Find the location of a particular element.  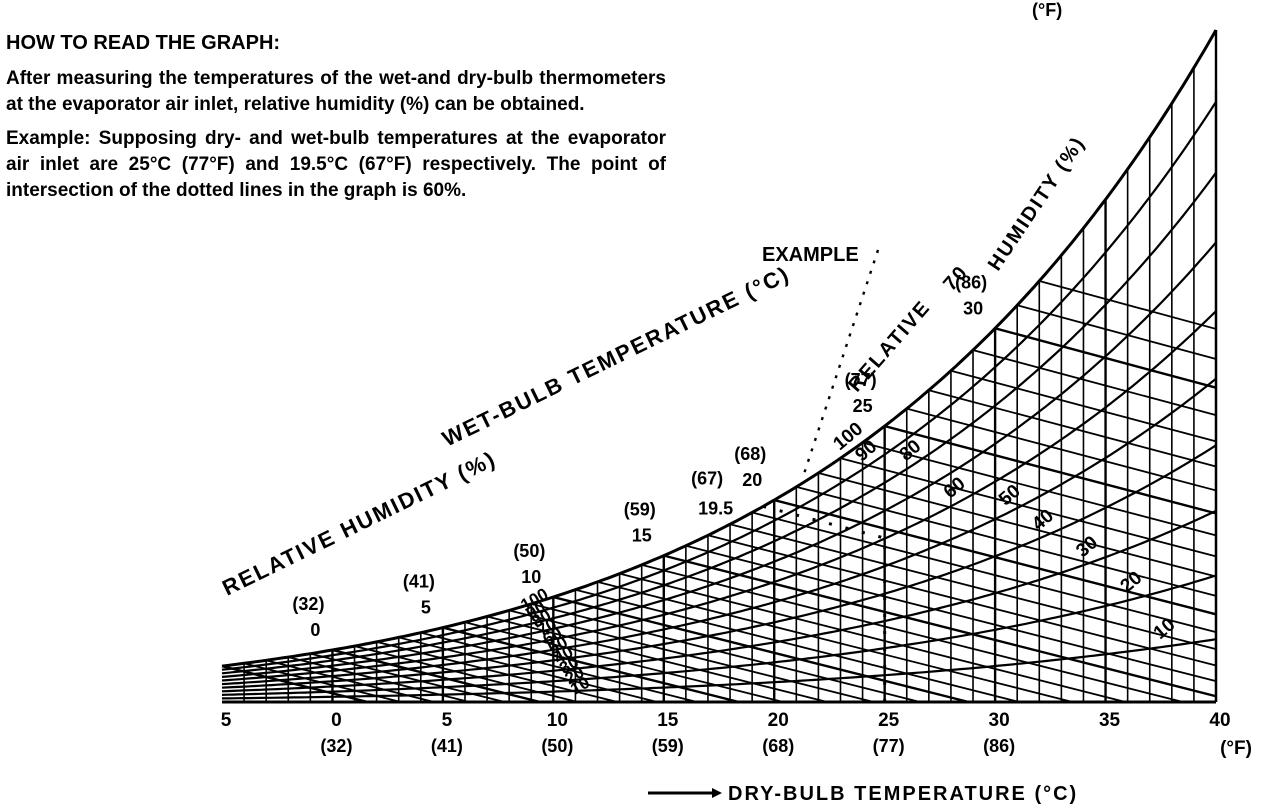

wet-bulb-fahrenheit-tick-label: (67) is located at coordinates (707, 478).